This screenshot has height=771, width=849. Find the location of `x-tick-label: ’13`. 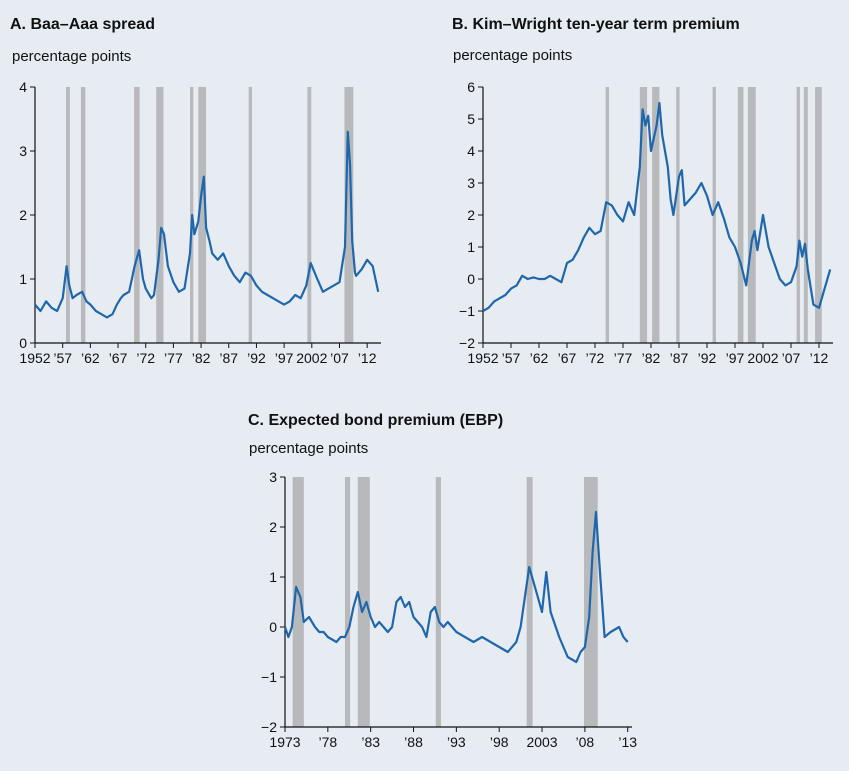

x-tick-label: ’13 is located at coordinates (627, 742).